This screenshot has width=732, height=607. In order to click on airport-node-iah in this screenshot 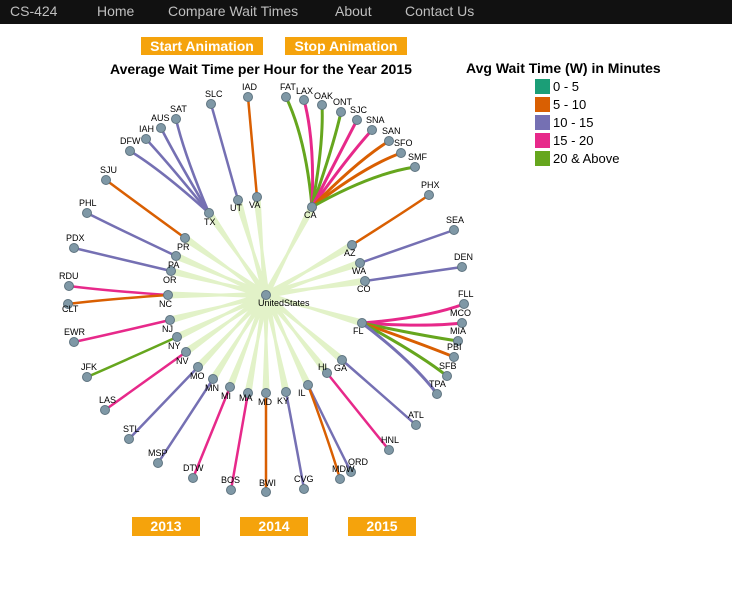, I will do `click(146, 139)`.